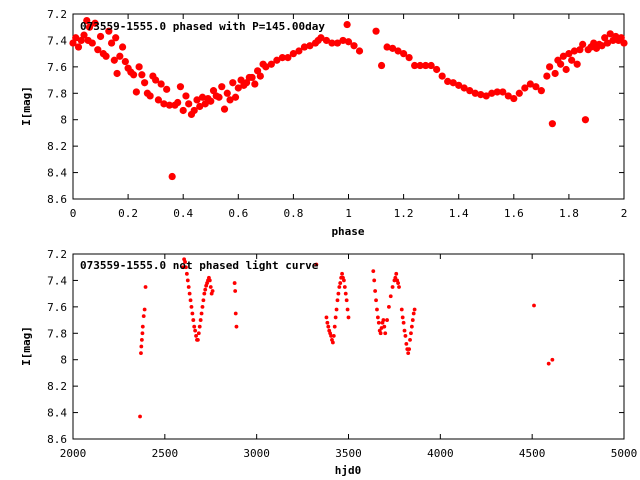  What do you see at coordinates (347, 231) in the screenshot?
I see `phased-x-axis-label: phase` at bounding box center [347, 231].